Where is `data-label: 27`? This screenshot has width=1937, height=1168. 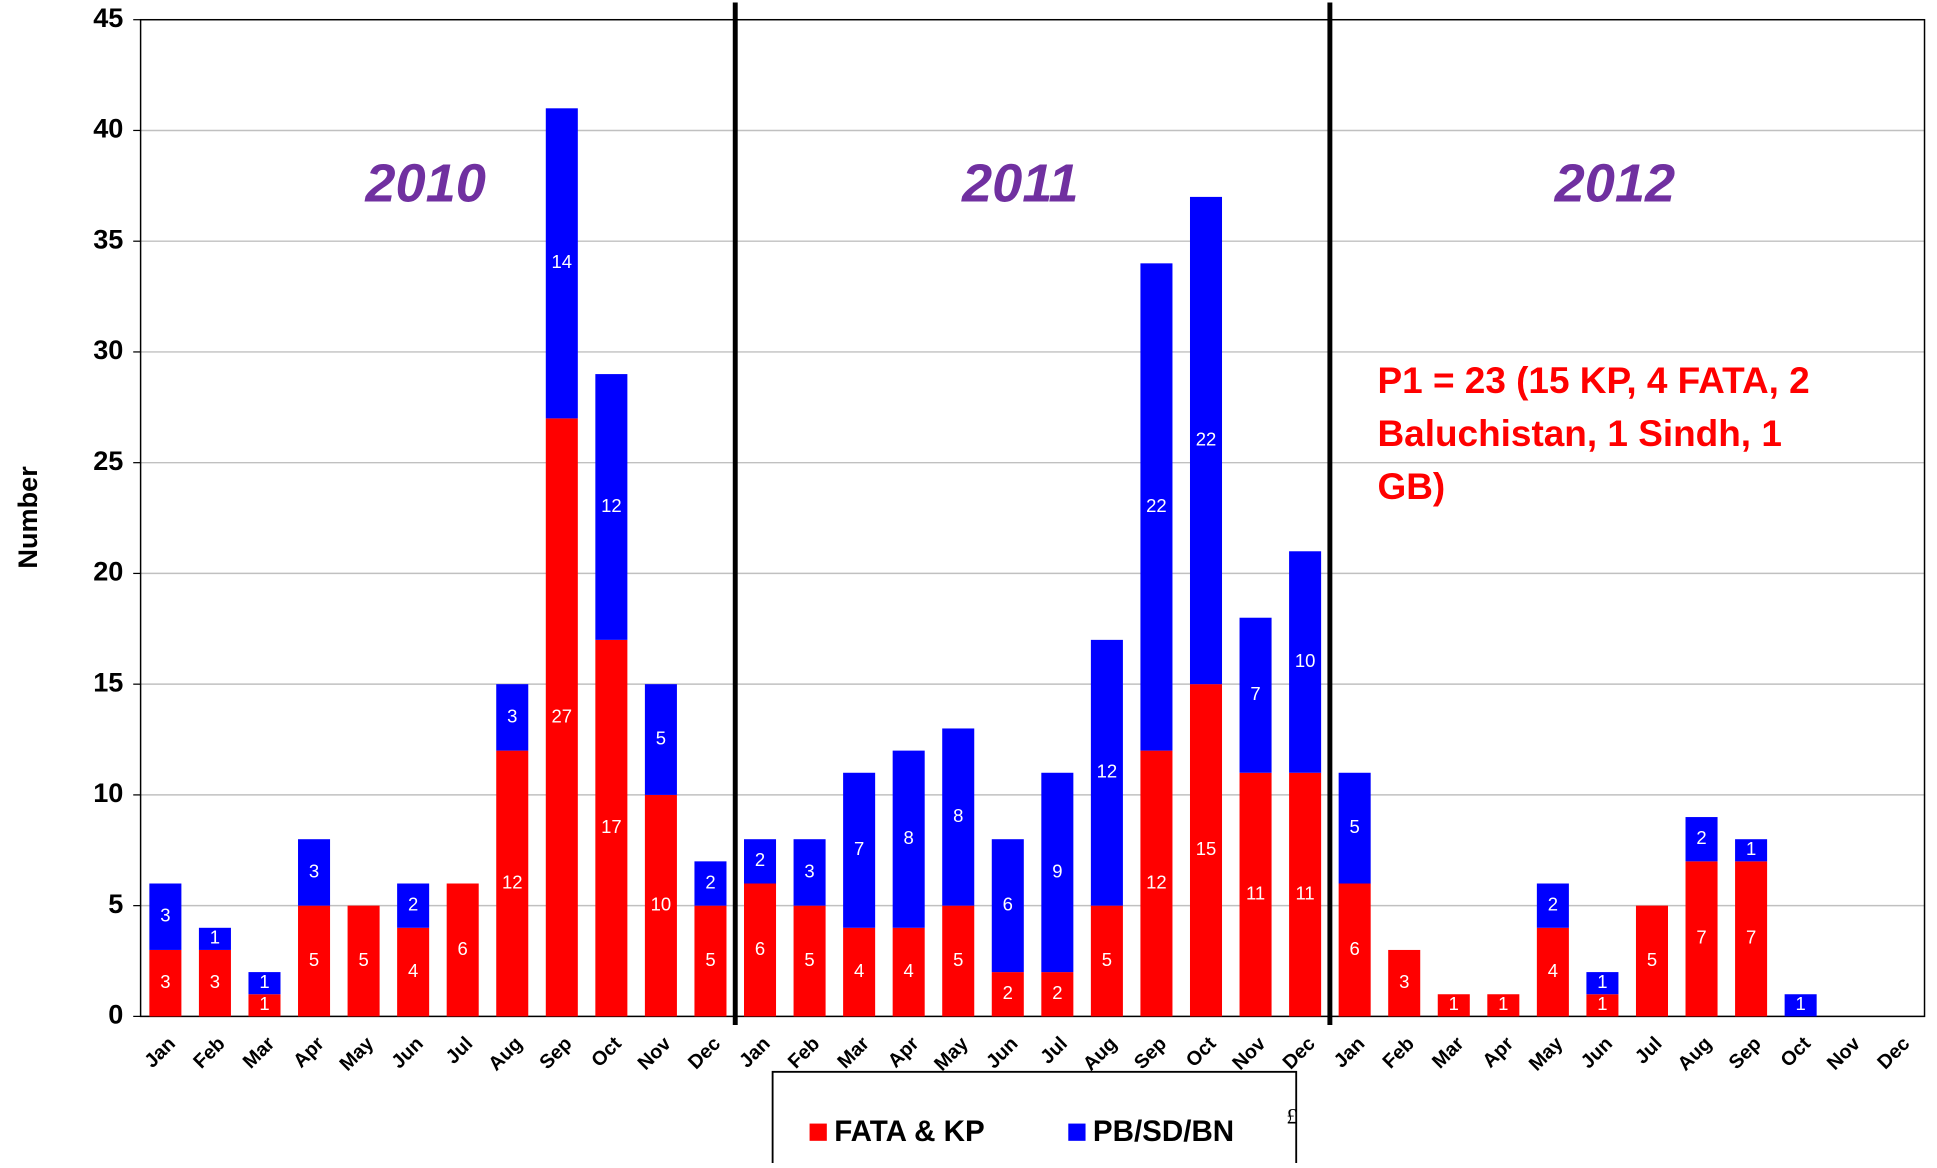 data-label: 27 is located at coordinates (562, 715).